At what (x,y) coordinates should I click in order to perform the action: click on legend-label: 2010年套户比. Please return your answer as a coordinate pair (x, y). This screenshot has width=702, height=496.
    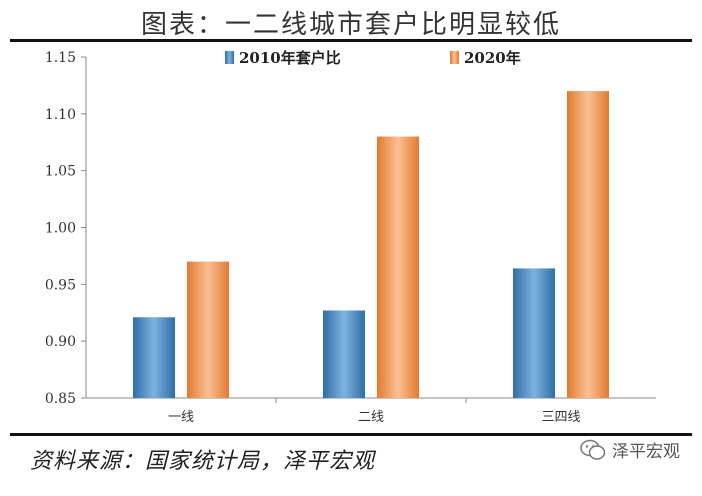
    Looking at the image, I should click on (290, 58).